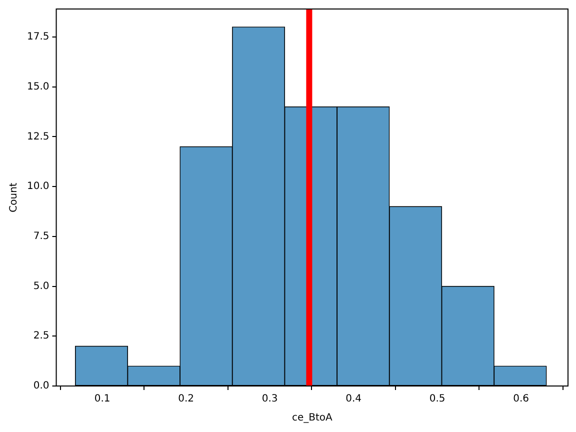  I want to click on y-tick-label: 17.5, so click(38, 37).